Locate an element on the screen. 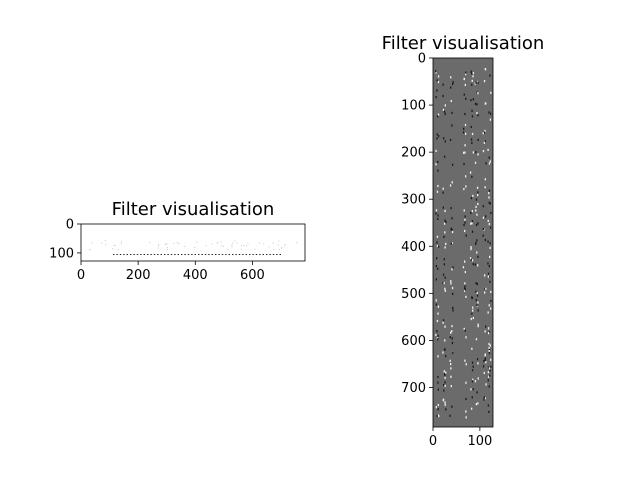 The height and width of the screenshot is (480, 640). chart-right-y-tick-label-5: 500 is located at coordinates (413, 294).